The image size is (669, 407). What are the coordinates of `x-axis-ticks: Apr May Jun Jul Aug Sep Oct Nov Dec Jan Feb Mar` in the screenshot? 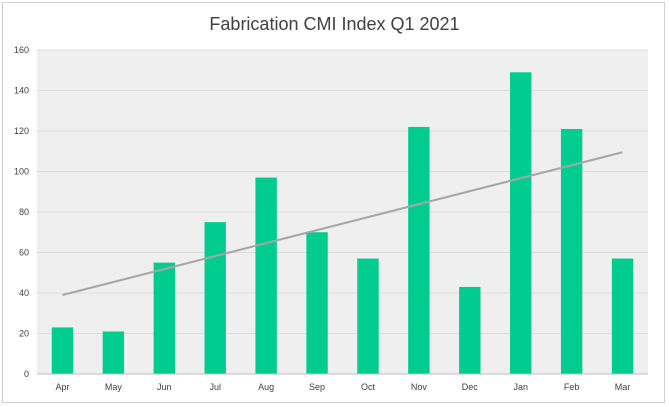 It's located at (342, 387).